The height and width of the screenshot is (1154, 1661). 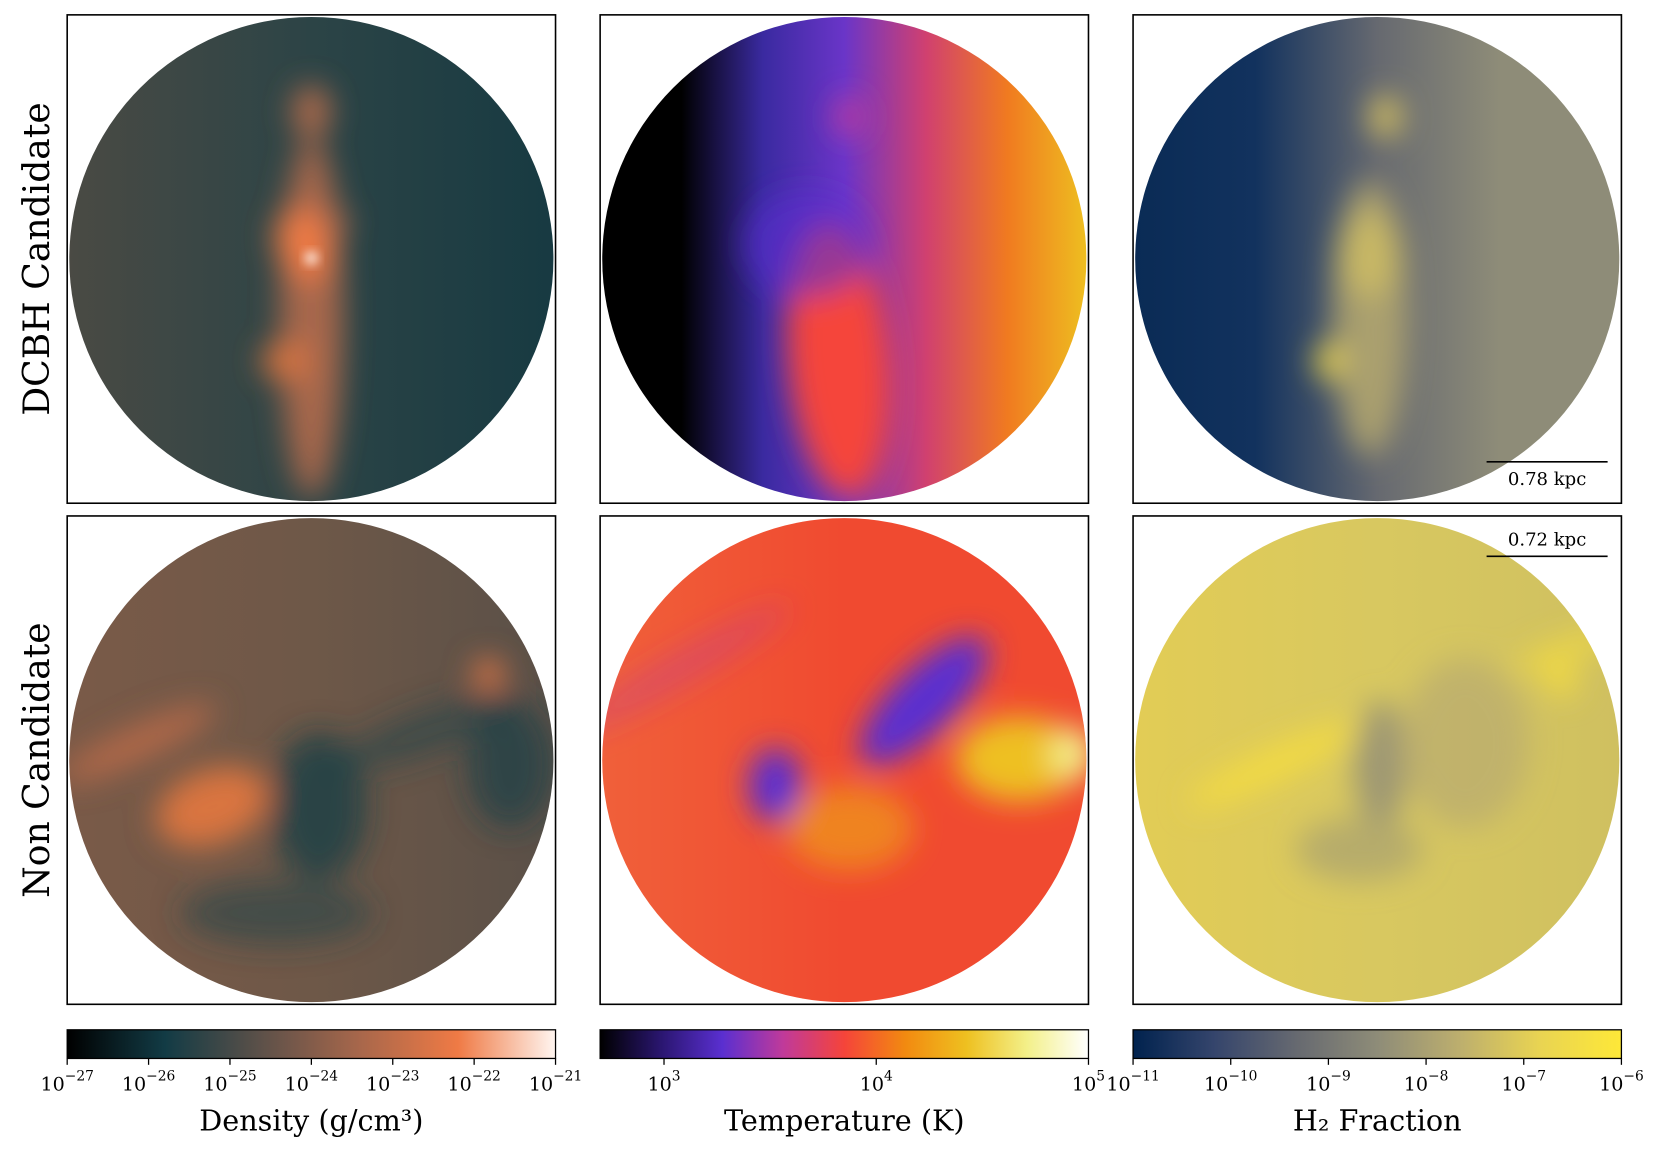 What do you see at coordinates (1547, 540) in the screenshot?
I see `scale-bar-label: 0.72 kpc` at bounding box center [1547, 540].